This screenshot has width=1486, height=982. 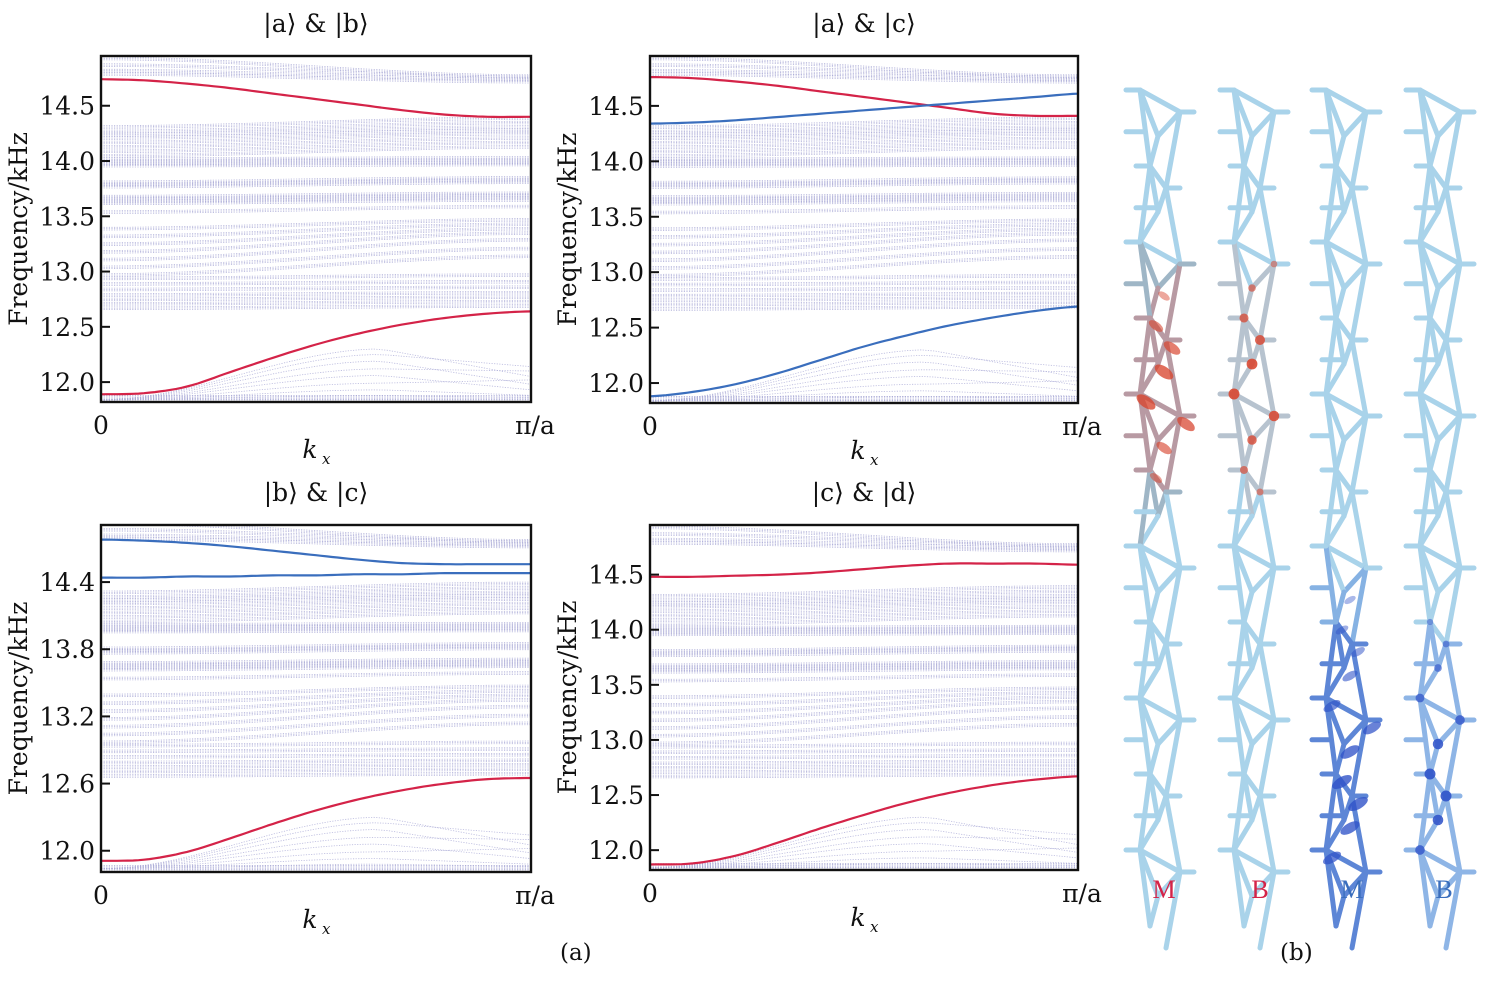 I want to click on mode-amplitude-node, so click(x=1430, y=774).